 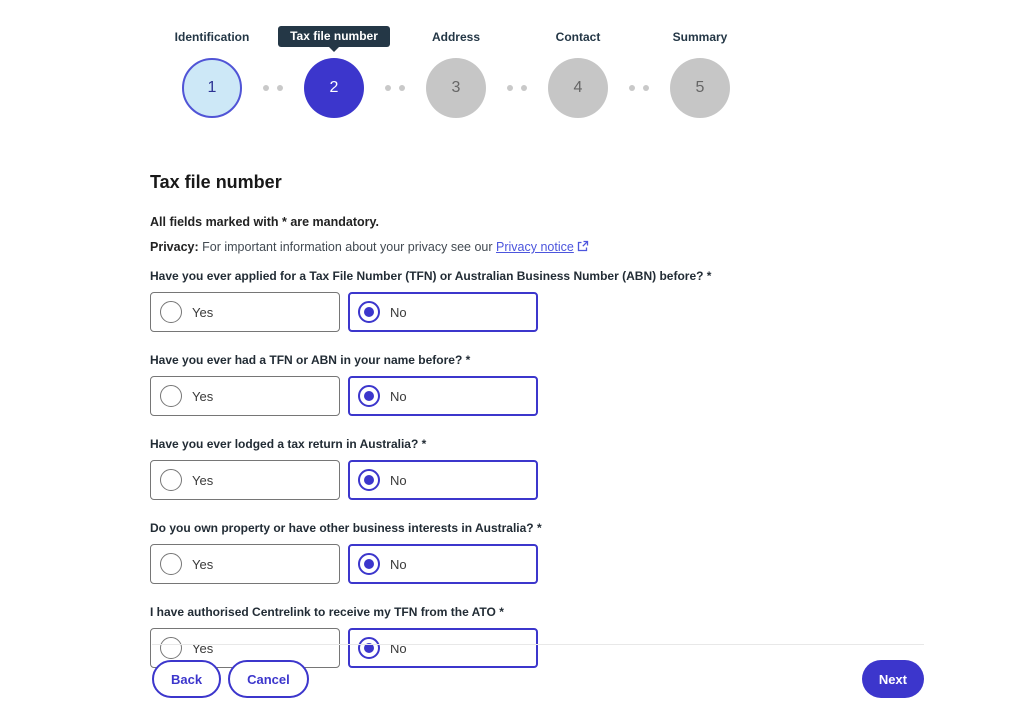 What do you see at coordinates (700, 88) in the screenshot?
I see `step-circle: 5` at bounding box center [700, 88].